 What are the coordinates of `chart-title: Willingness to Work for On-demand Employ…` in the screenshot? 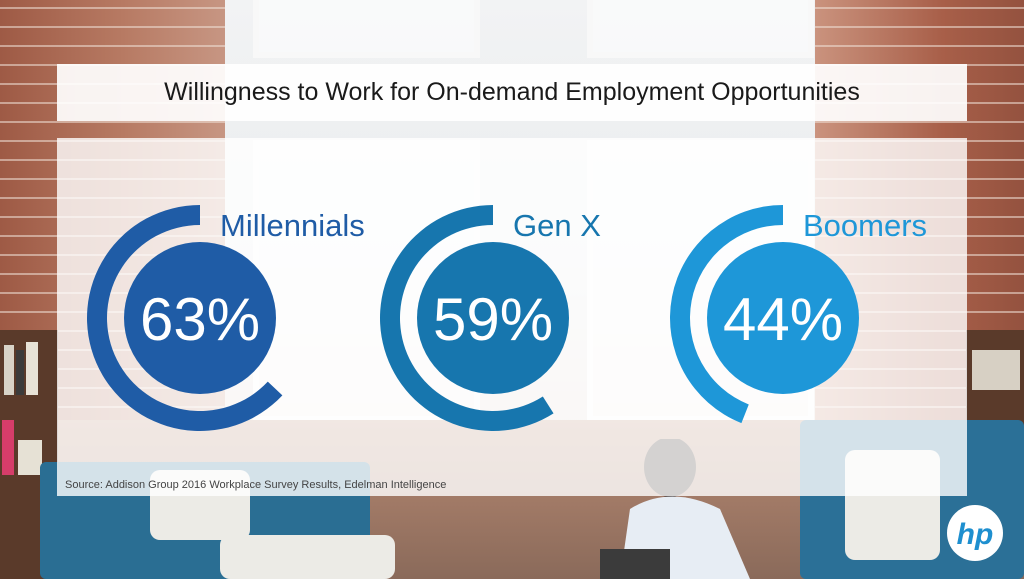 It's located at (512, 92).